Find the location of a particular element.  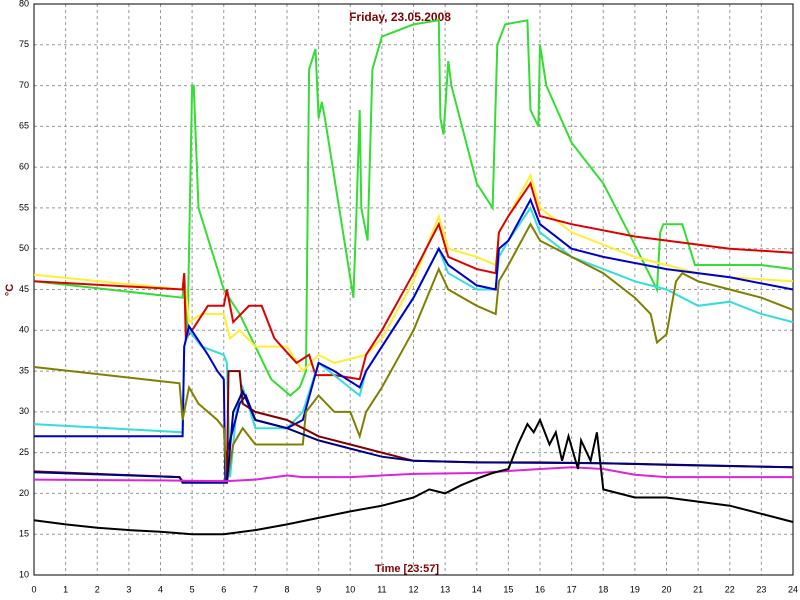

x-tick-label: 10 is located at coordinates (350, 589).